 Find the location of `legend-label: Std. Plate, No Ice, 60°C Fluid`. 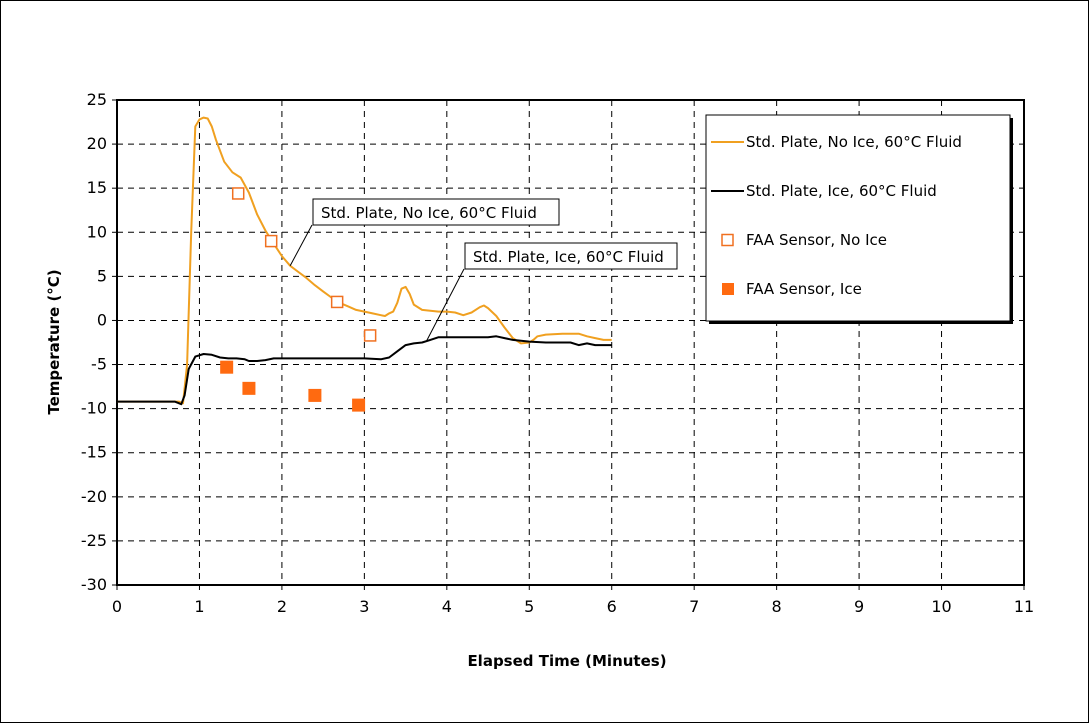

legend-label: Std. Plate, No Ice, 60°C Fluid is located at coordinates (854, 142).